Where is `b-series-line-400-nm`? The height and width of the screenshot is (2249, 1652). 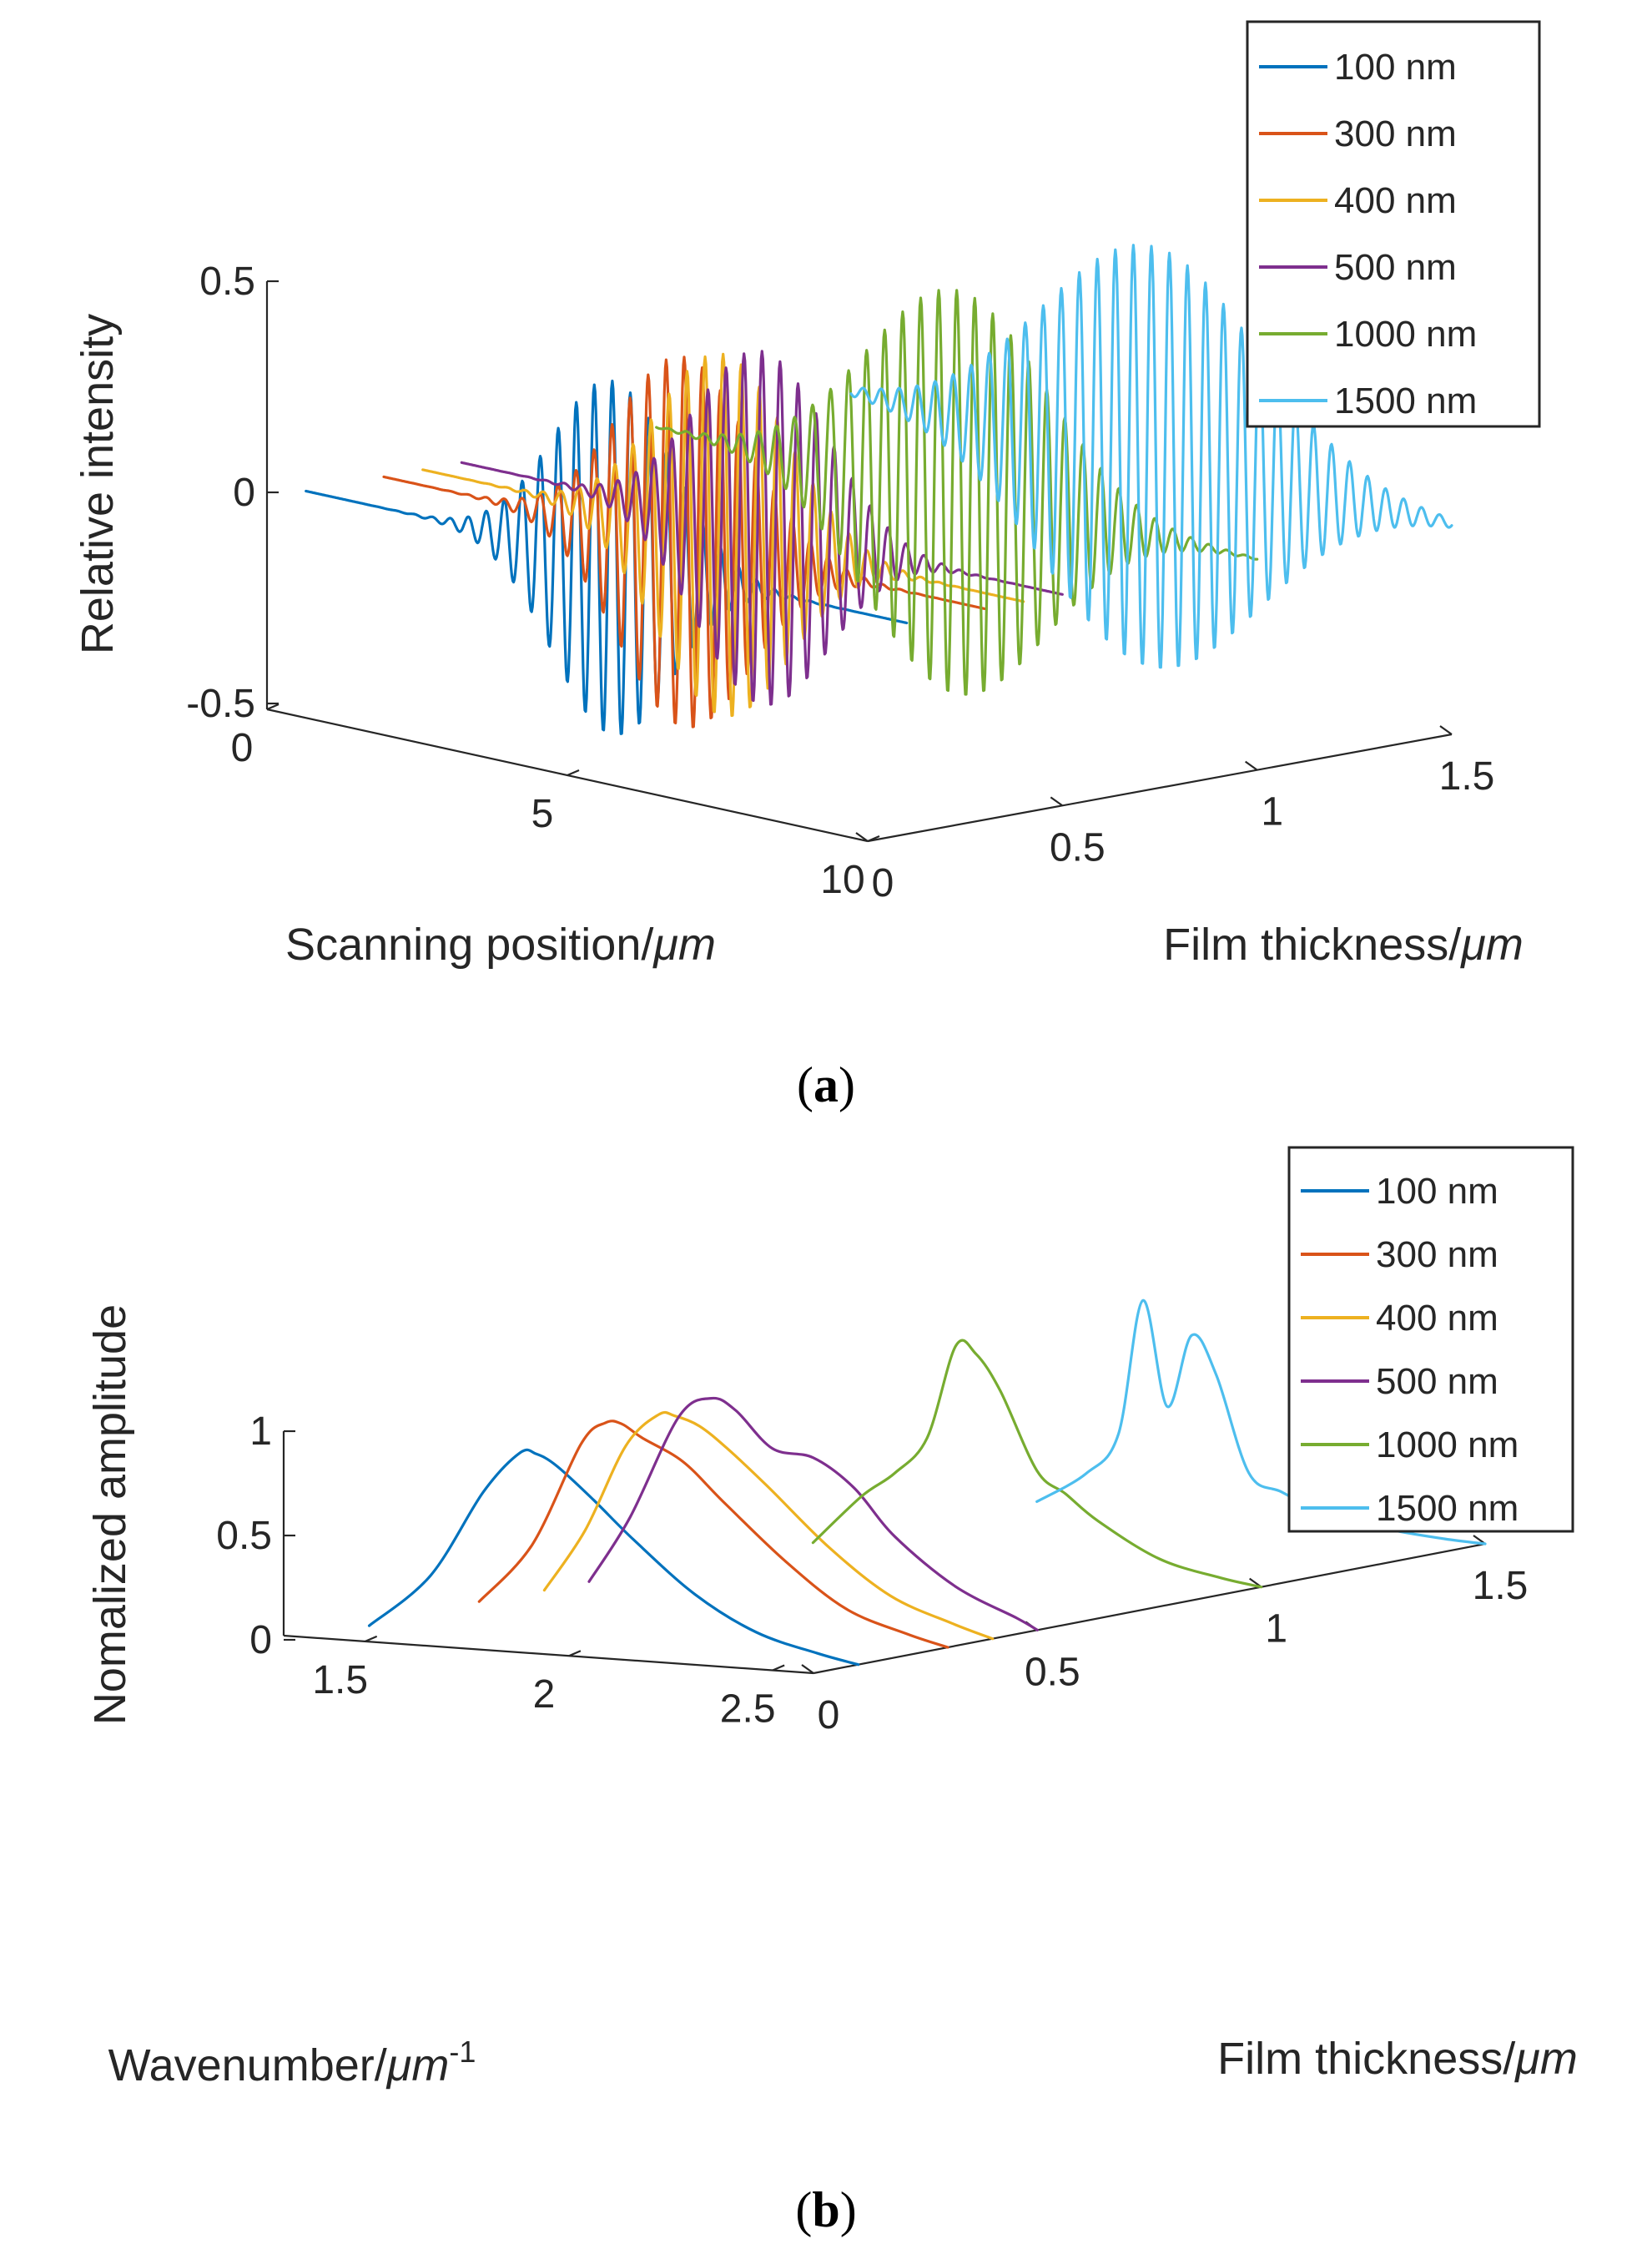 b-series-line-400-nm is located at coordinates (769, 1525).